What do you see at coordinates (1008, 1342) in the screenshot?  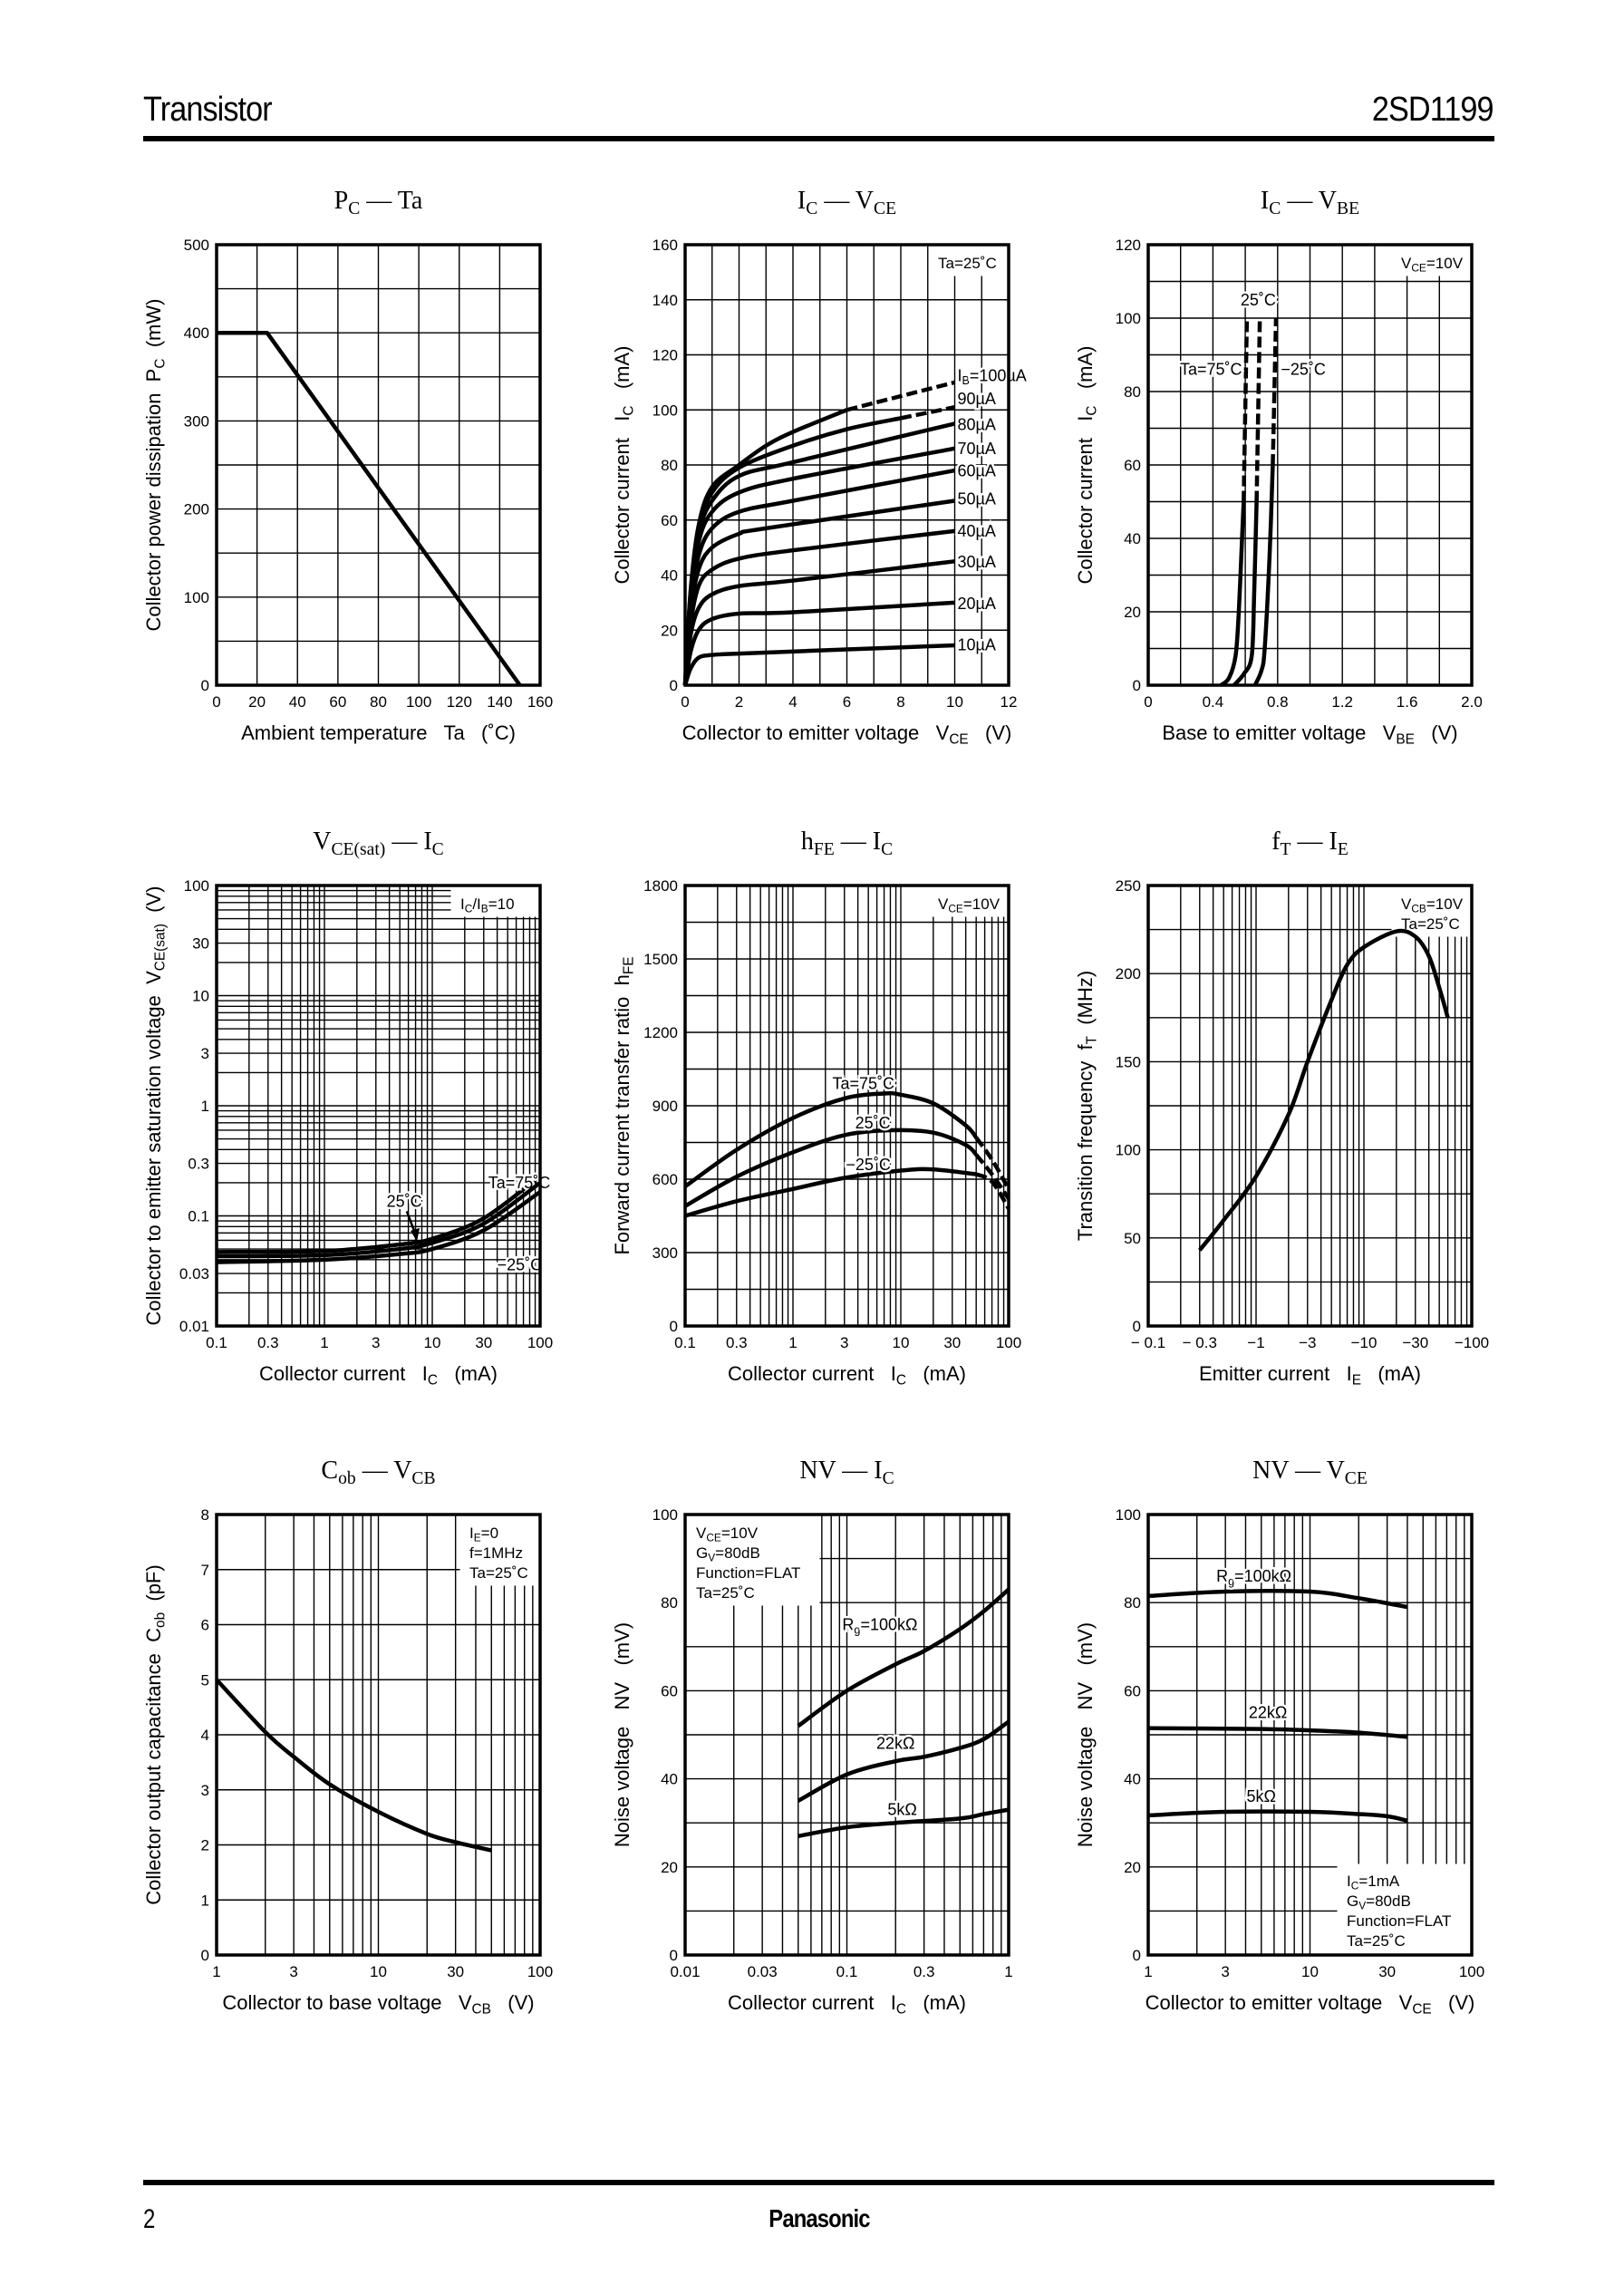 I see `x-tick-label: 100` at bounding box center [1008, 1342].